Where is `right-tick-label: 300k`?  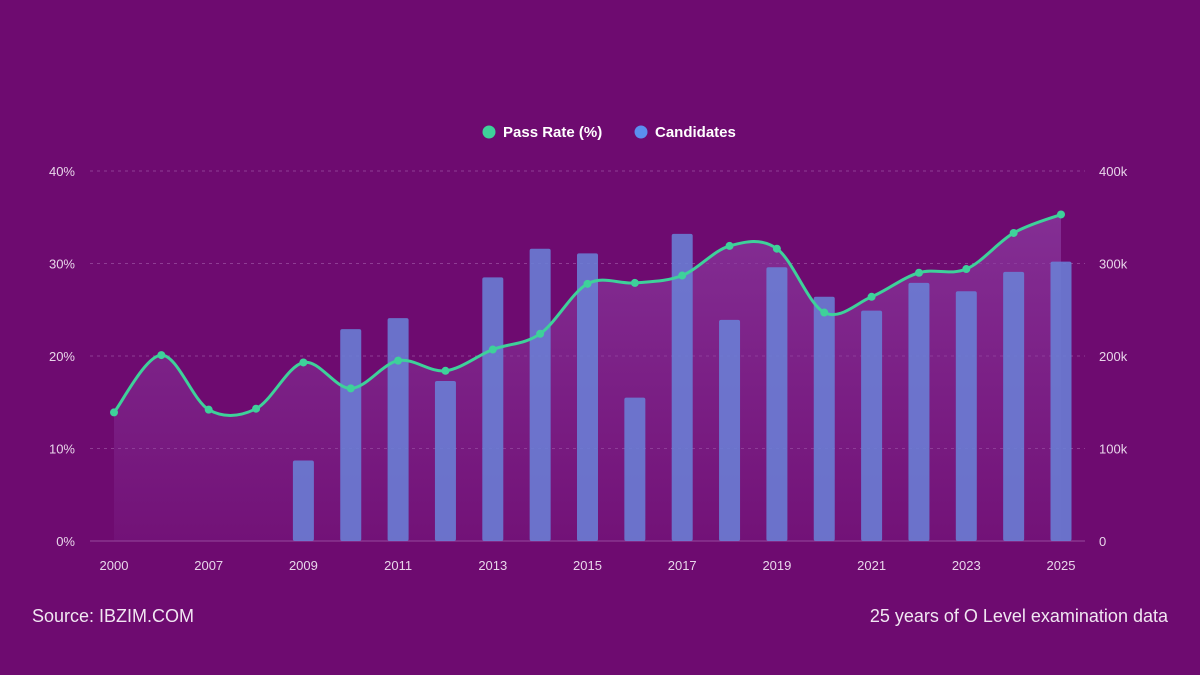 right-tick-label: 300k is located at coordinates (1113, 264).